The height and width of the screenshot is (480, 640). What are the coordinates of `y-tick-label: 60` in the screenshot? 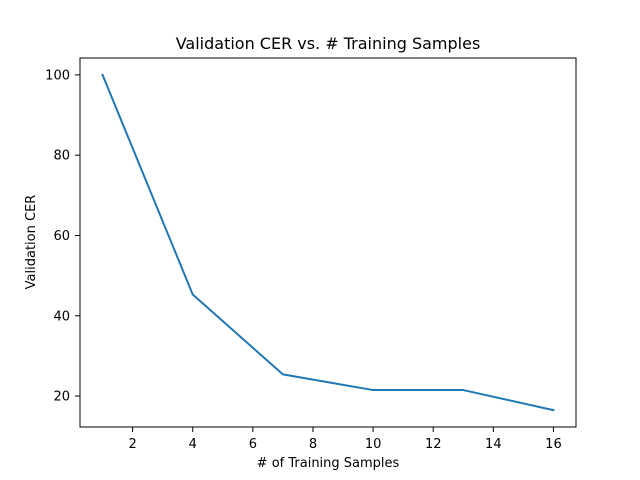 It's located at (61, 236).